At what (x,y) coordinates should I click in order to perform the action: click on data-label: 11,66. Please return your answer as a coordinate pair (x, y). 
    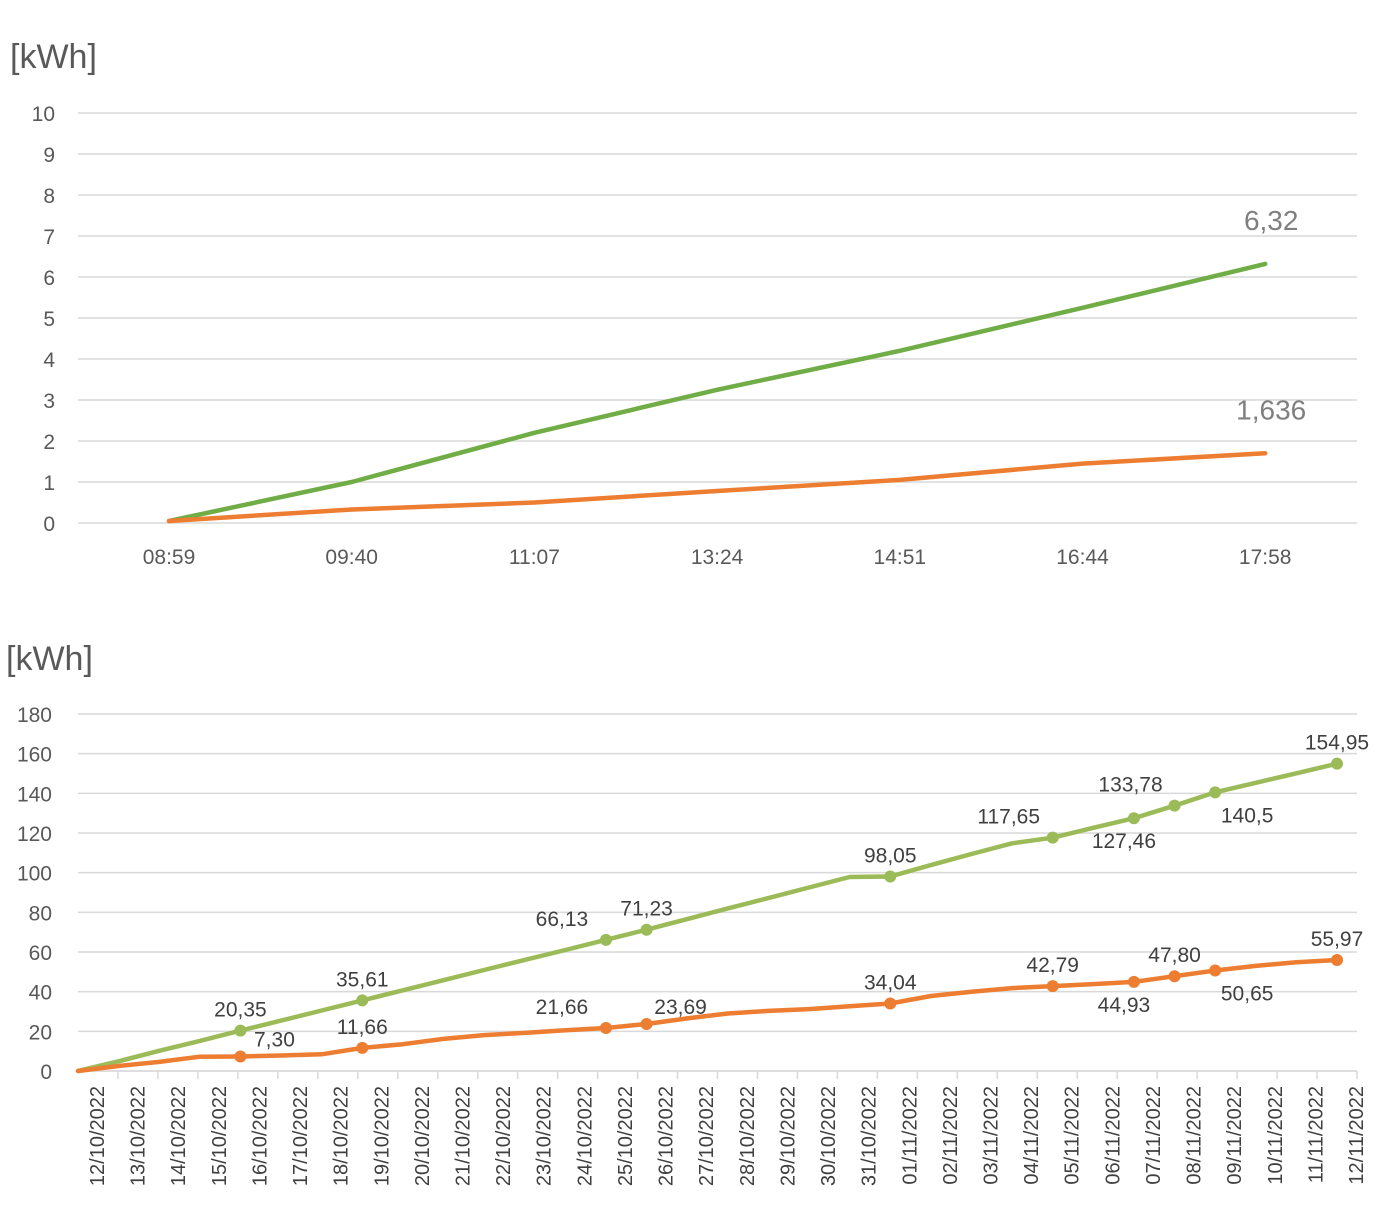
    Looking at the image, I should click on (362, 1027).